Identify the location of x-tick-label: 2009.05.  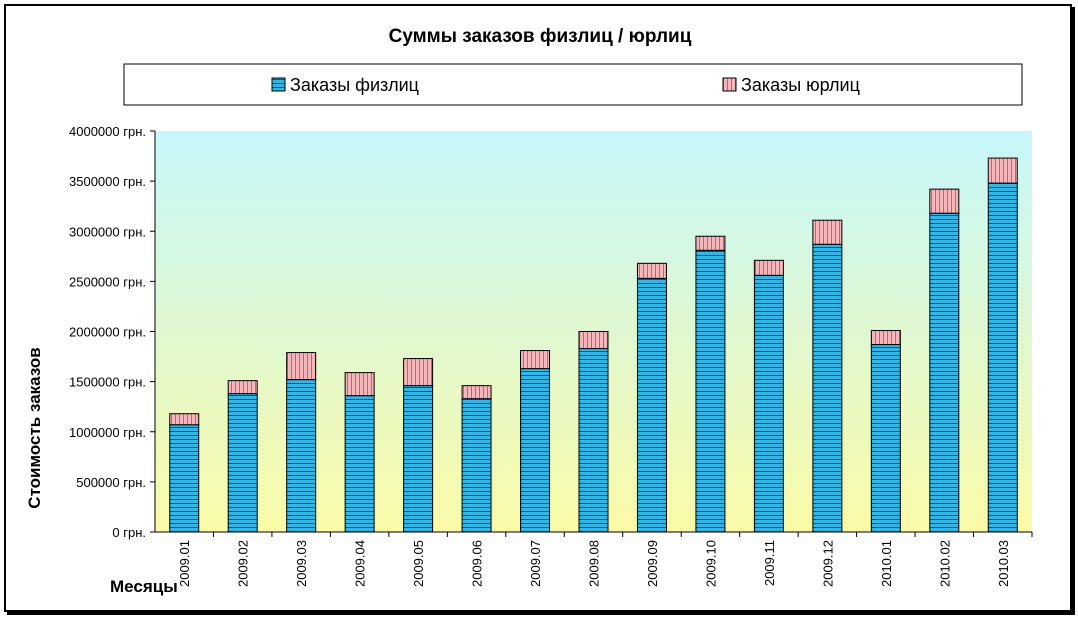
(418, 563).